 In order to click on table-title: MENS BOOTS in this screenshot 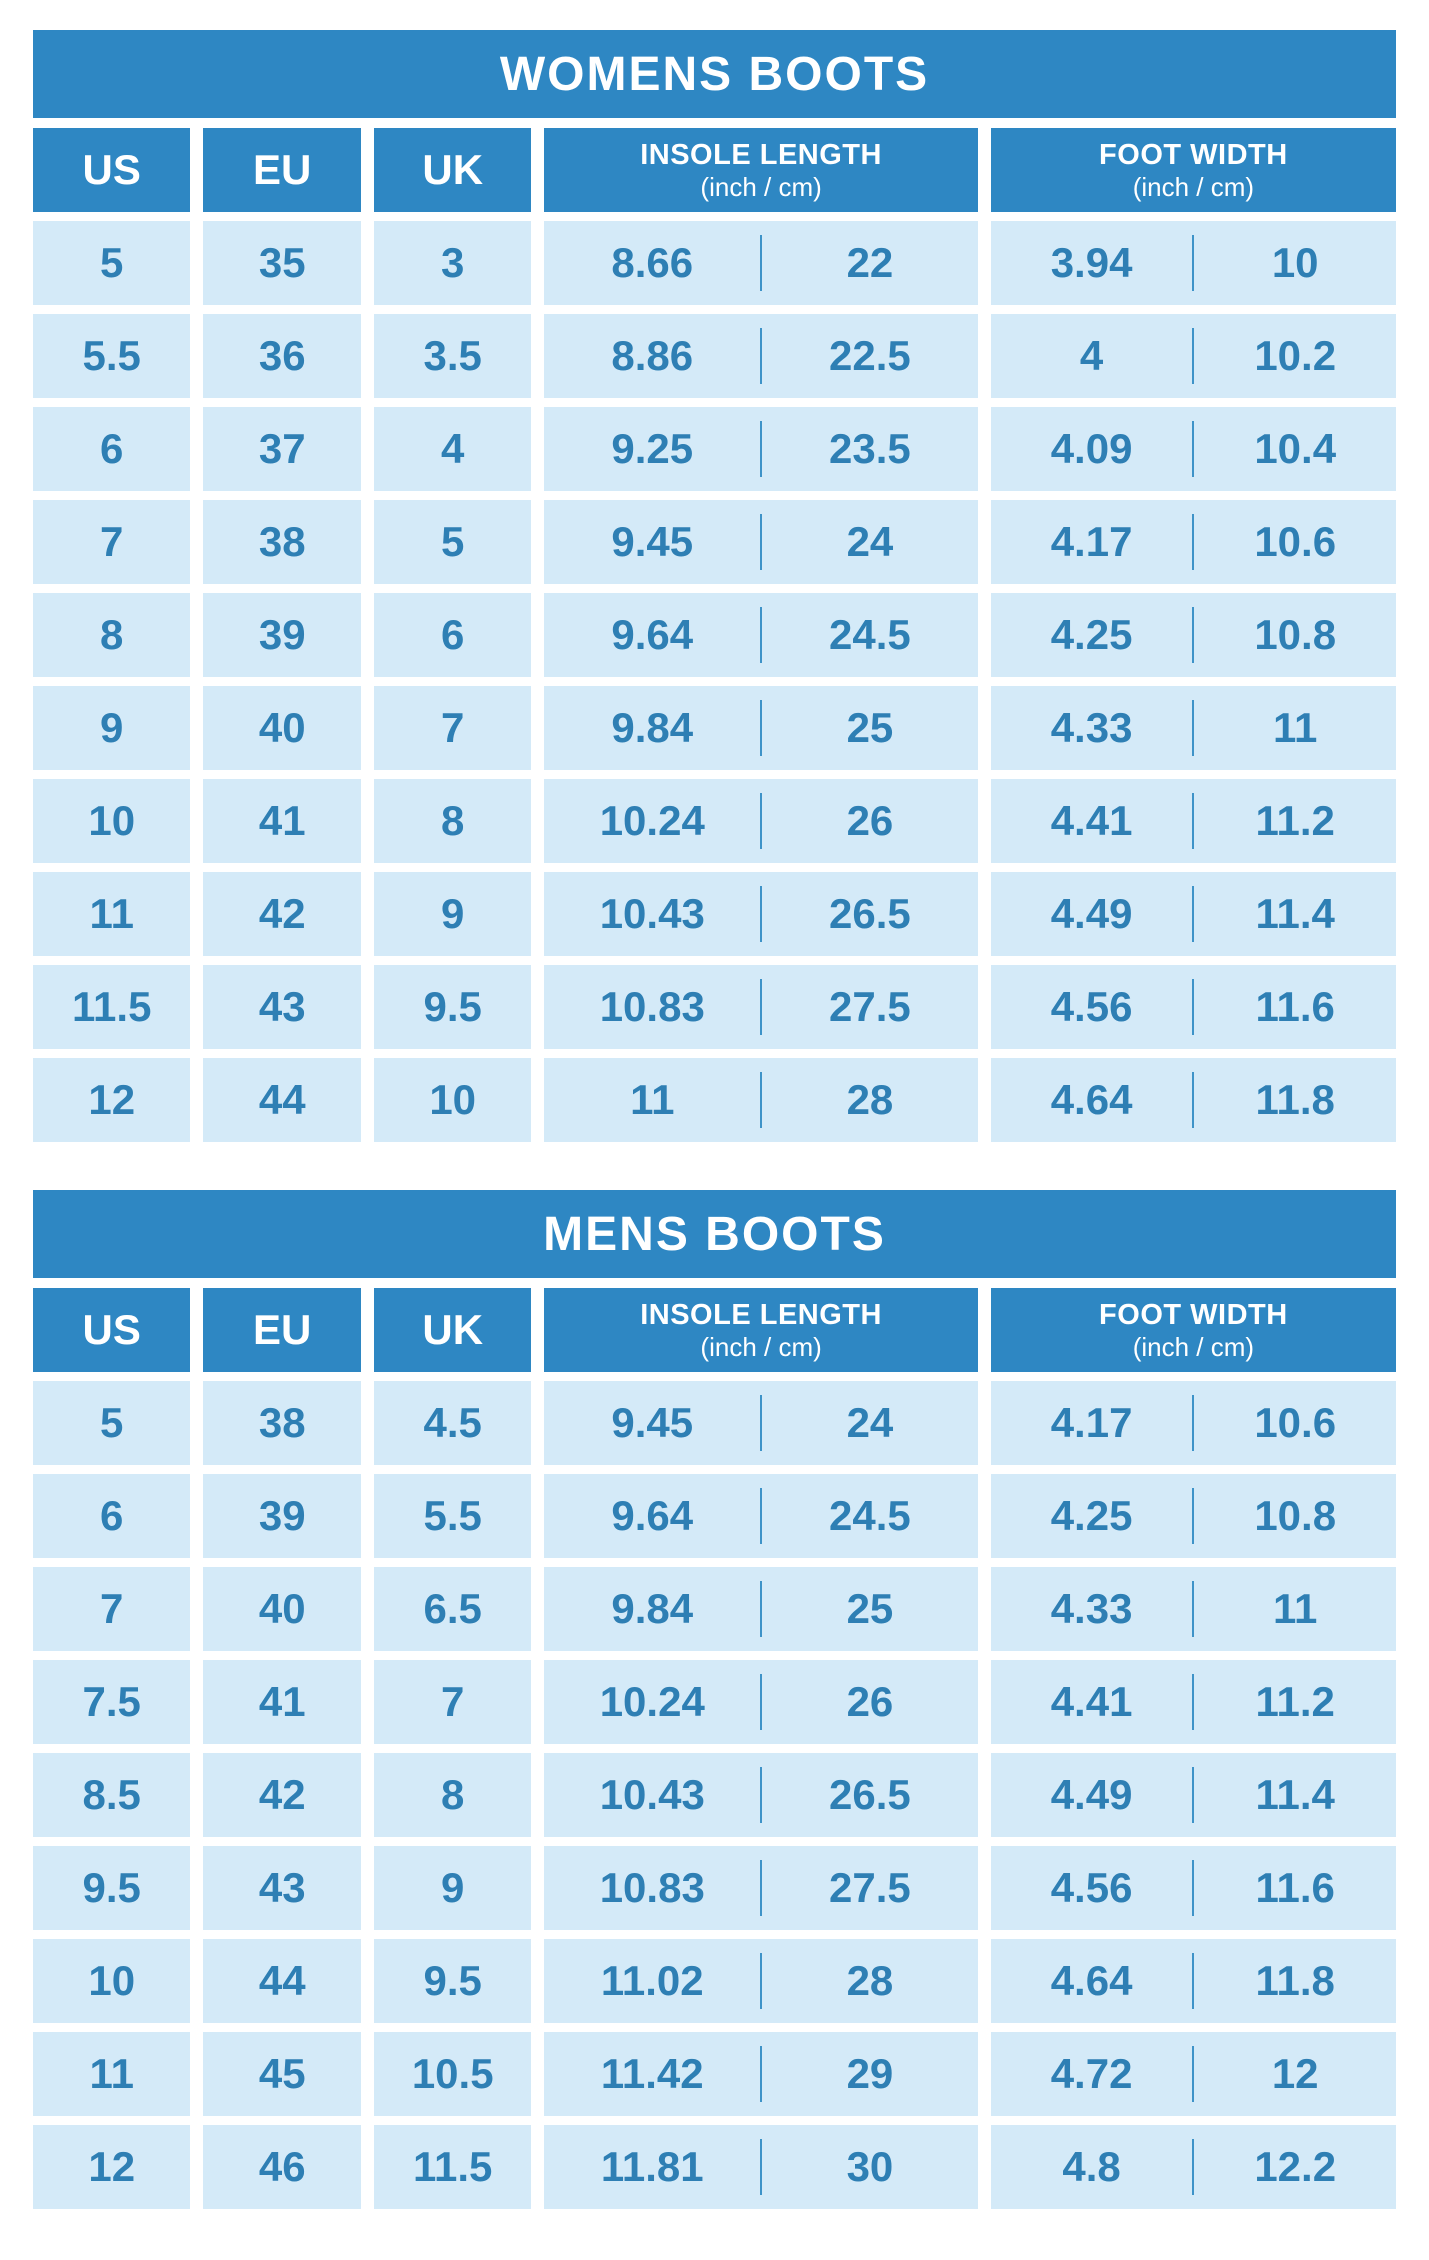, I will do `click(714, 1234)`.